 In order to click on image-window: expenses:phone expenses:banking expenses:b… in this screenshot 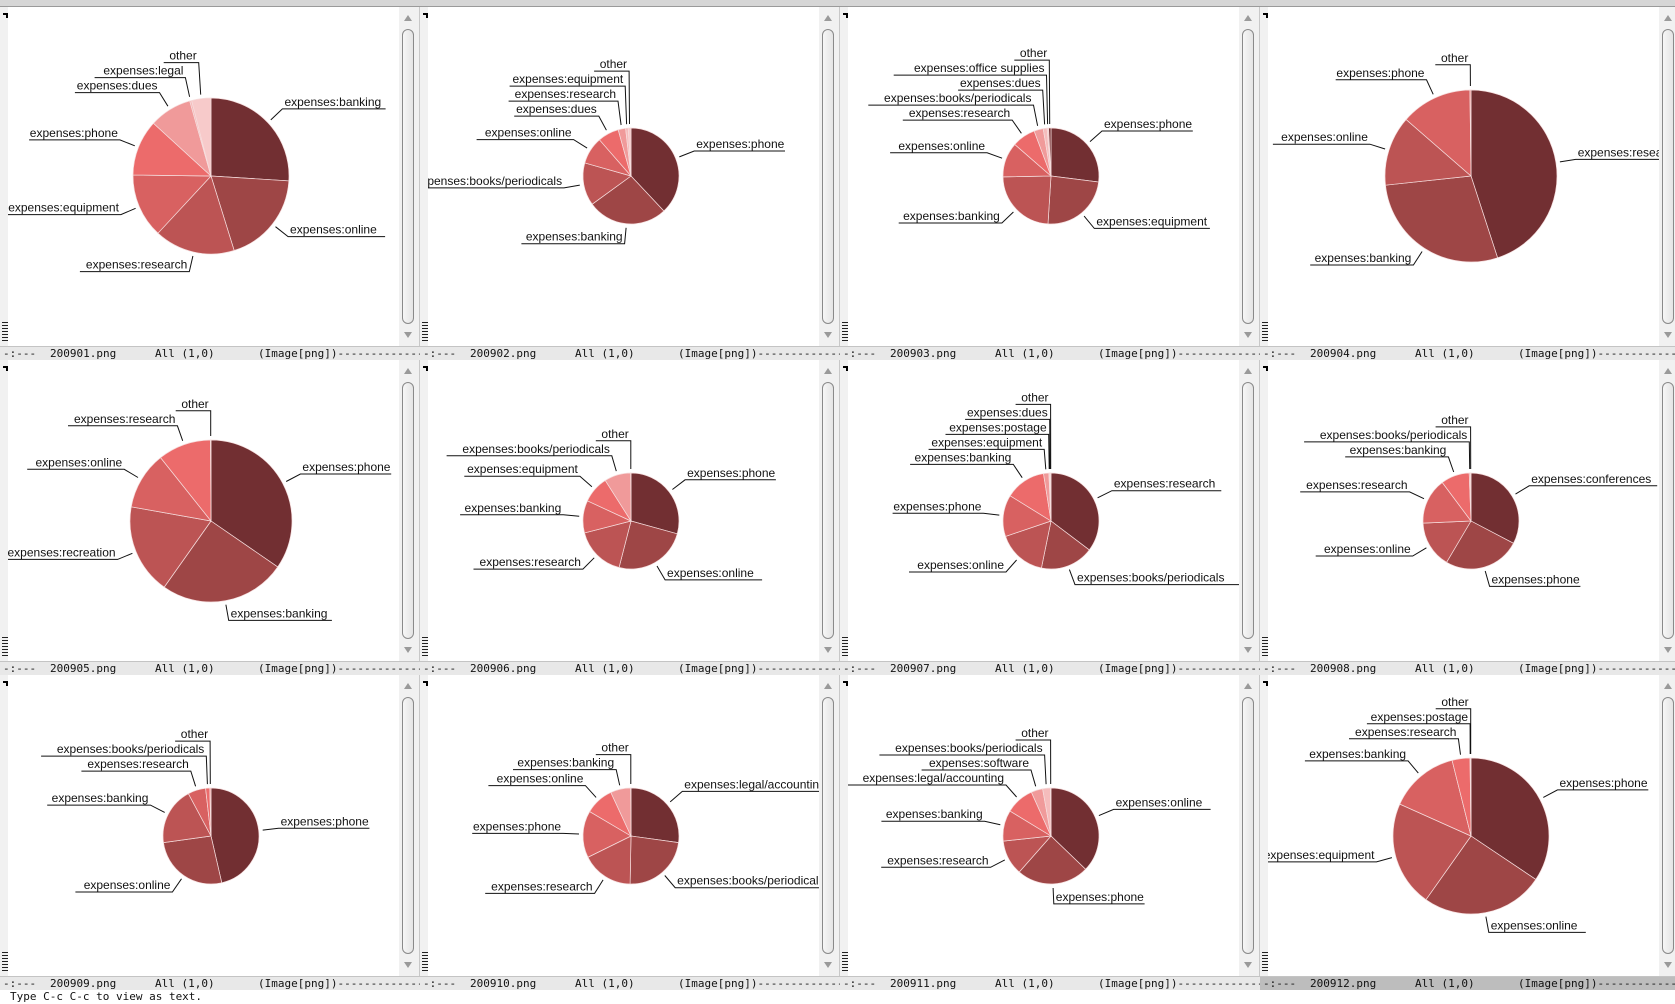, I will do `click(630, 183)`.